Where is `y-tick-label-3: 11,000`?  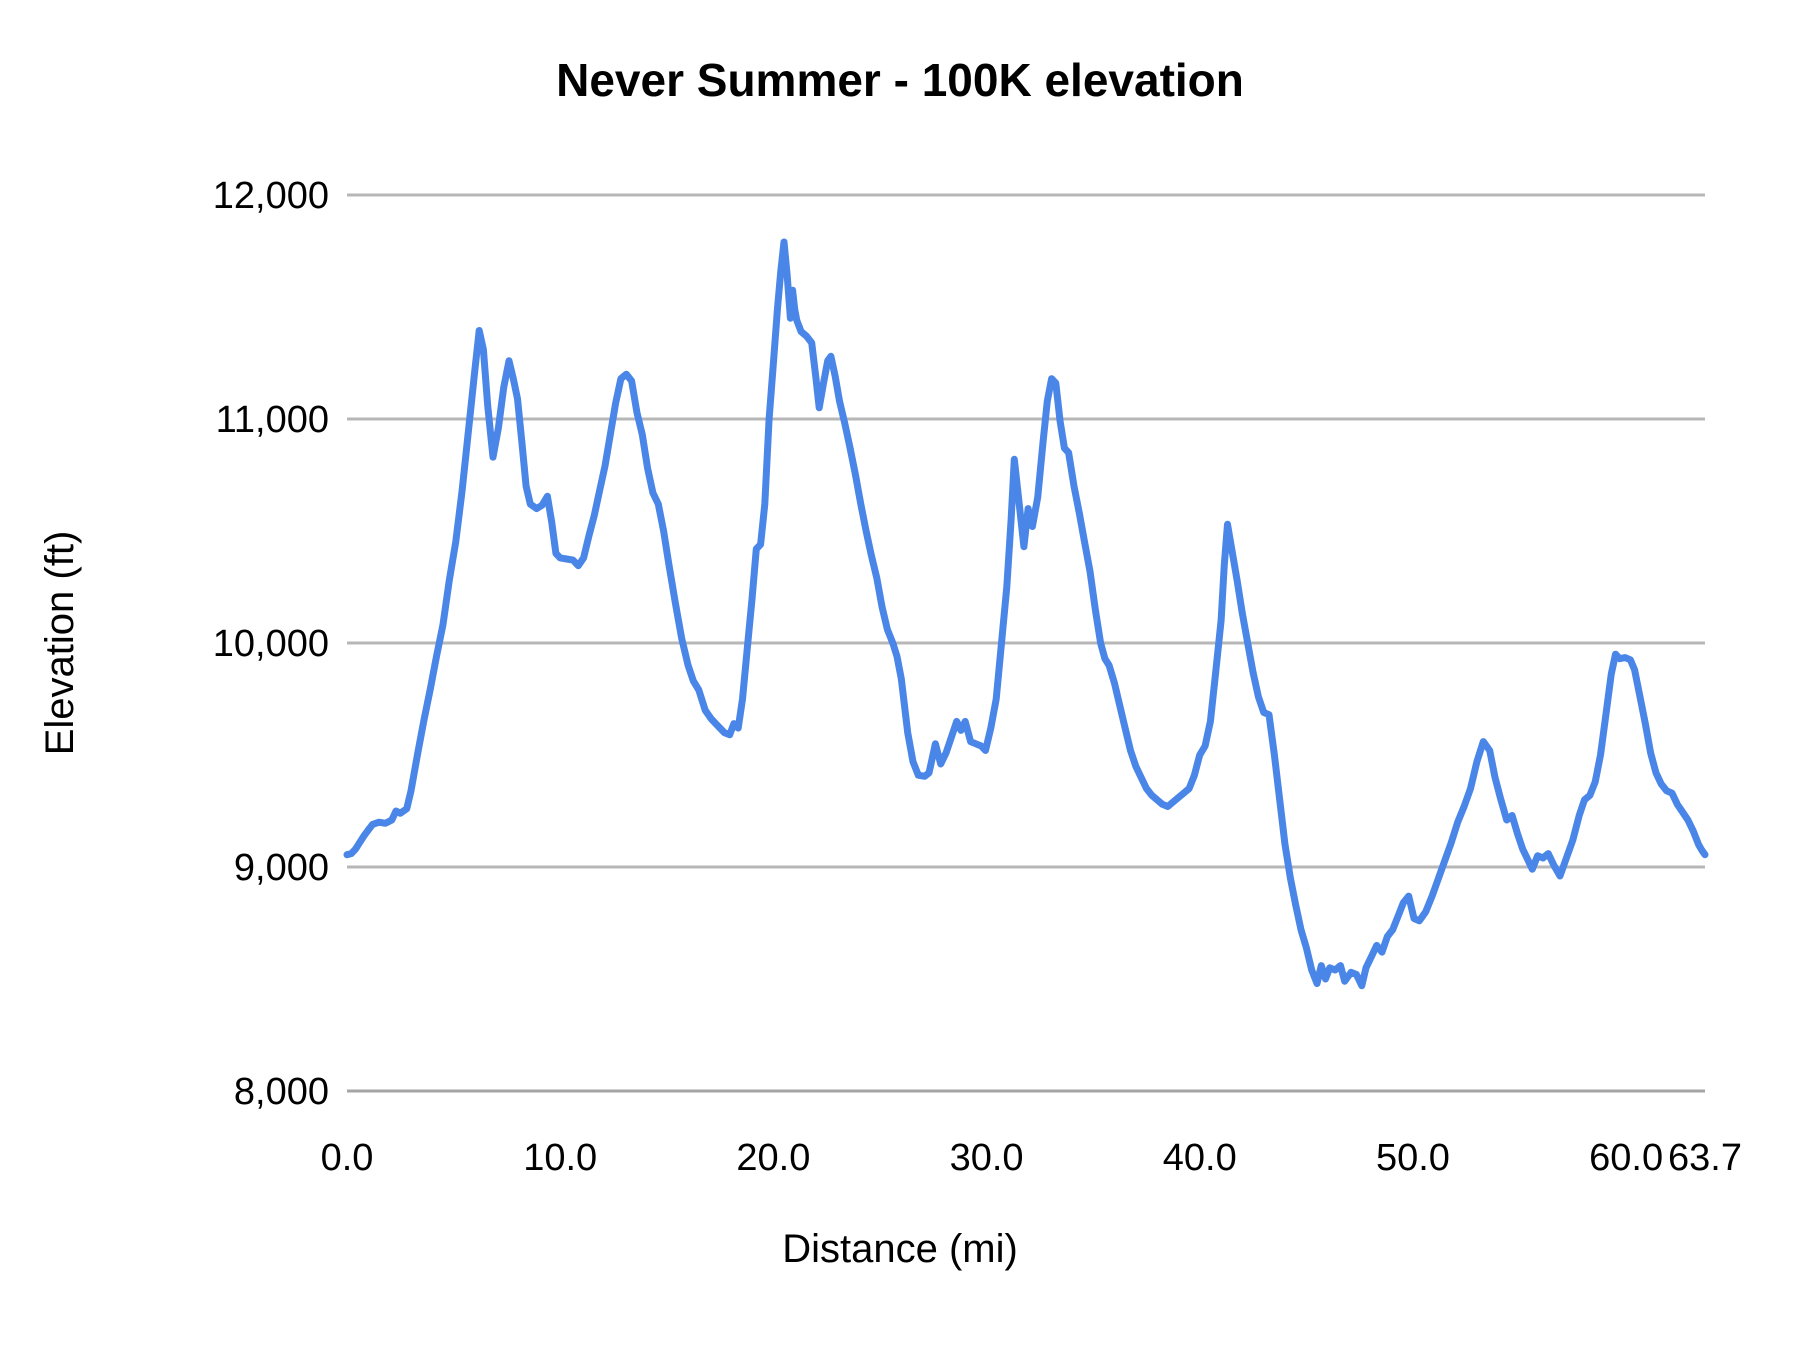 y-tick-label-3: 11,000 is located at coordinates (272, 420).